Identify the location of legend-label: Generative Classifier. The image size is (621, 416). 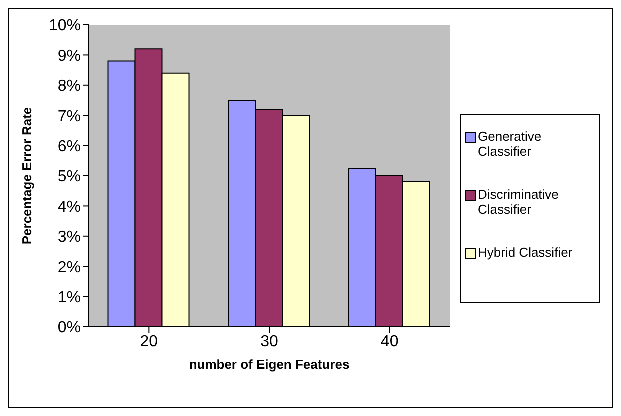
(510, 143).